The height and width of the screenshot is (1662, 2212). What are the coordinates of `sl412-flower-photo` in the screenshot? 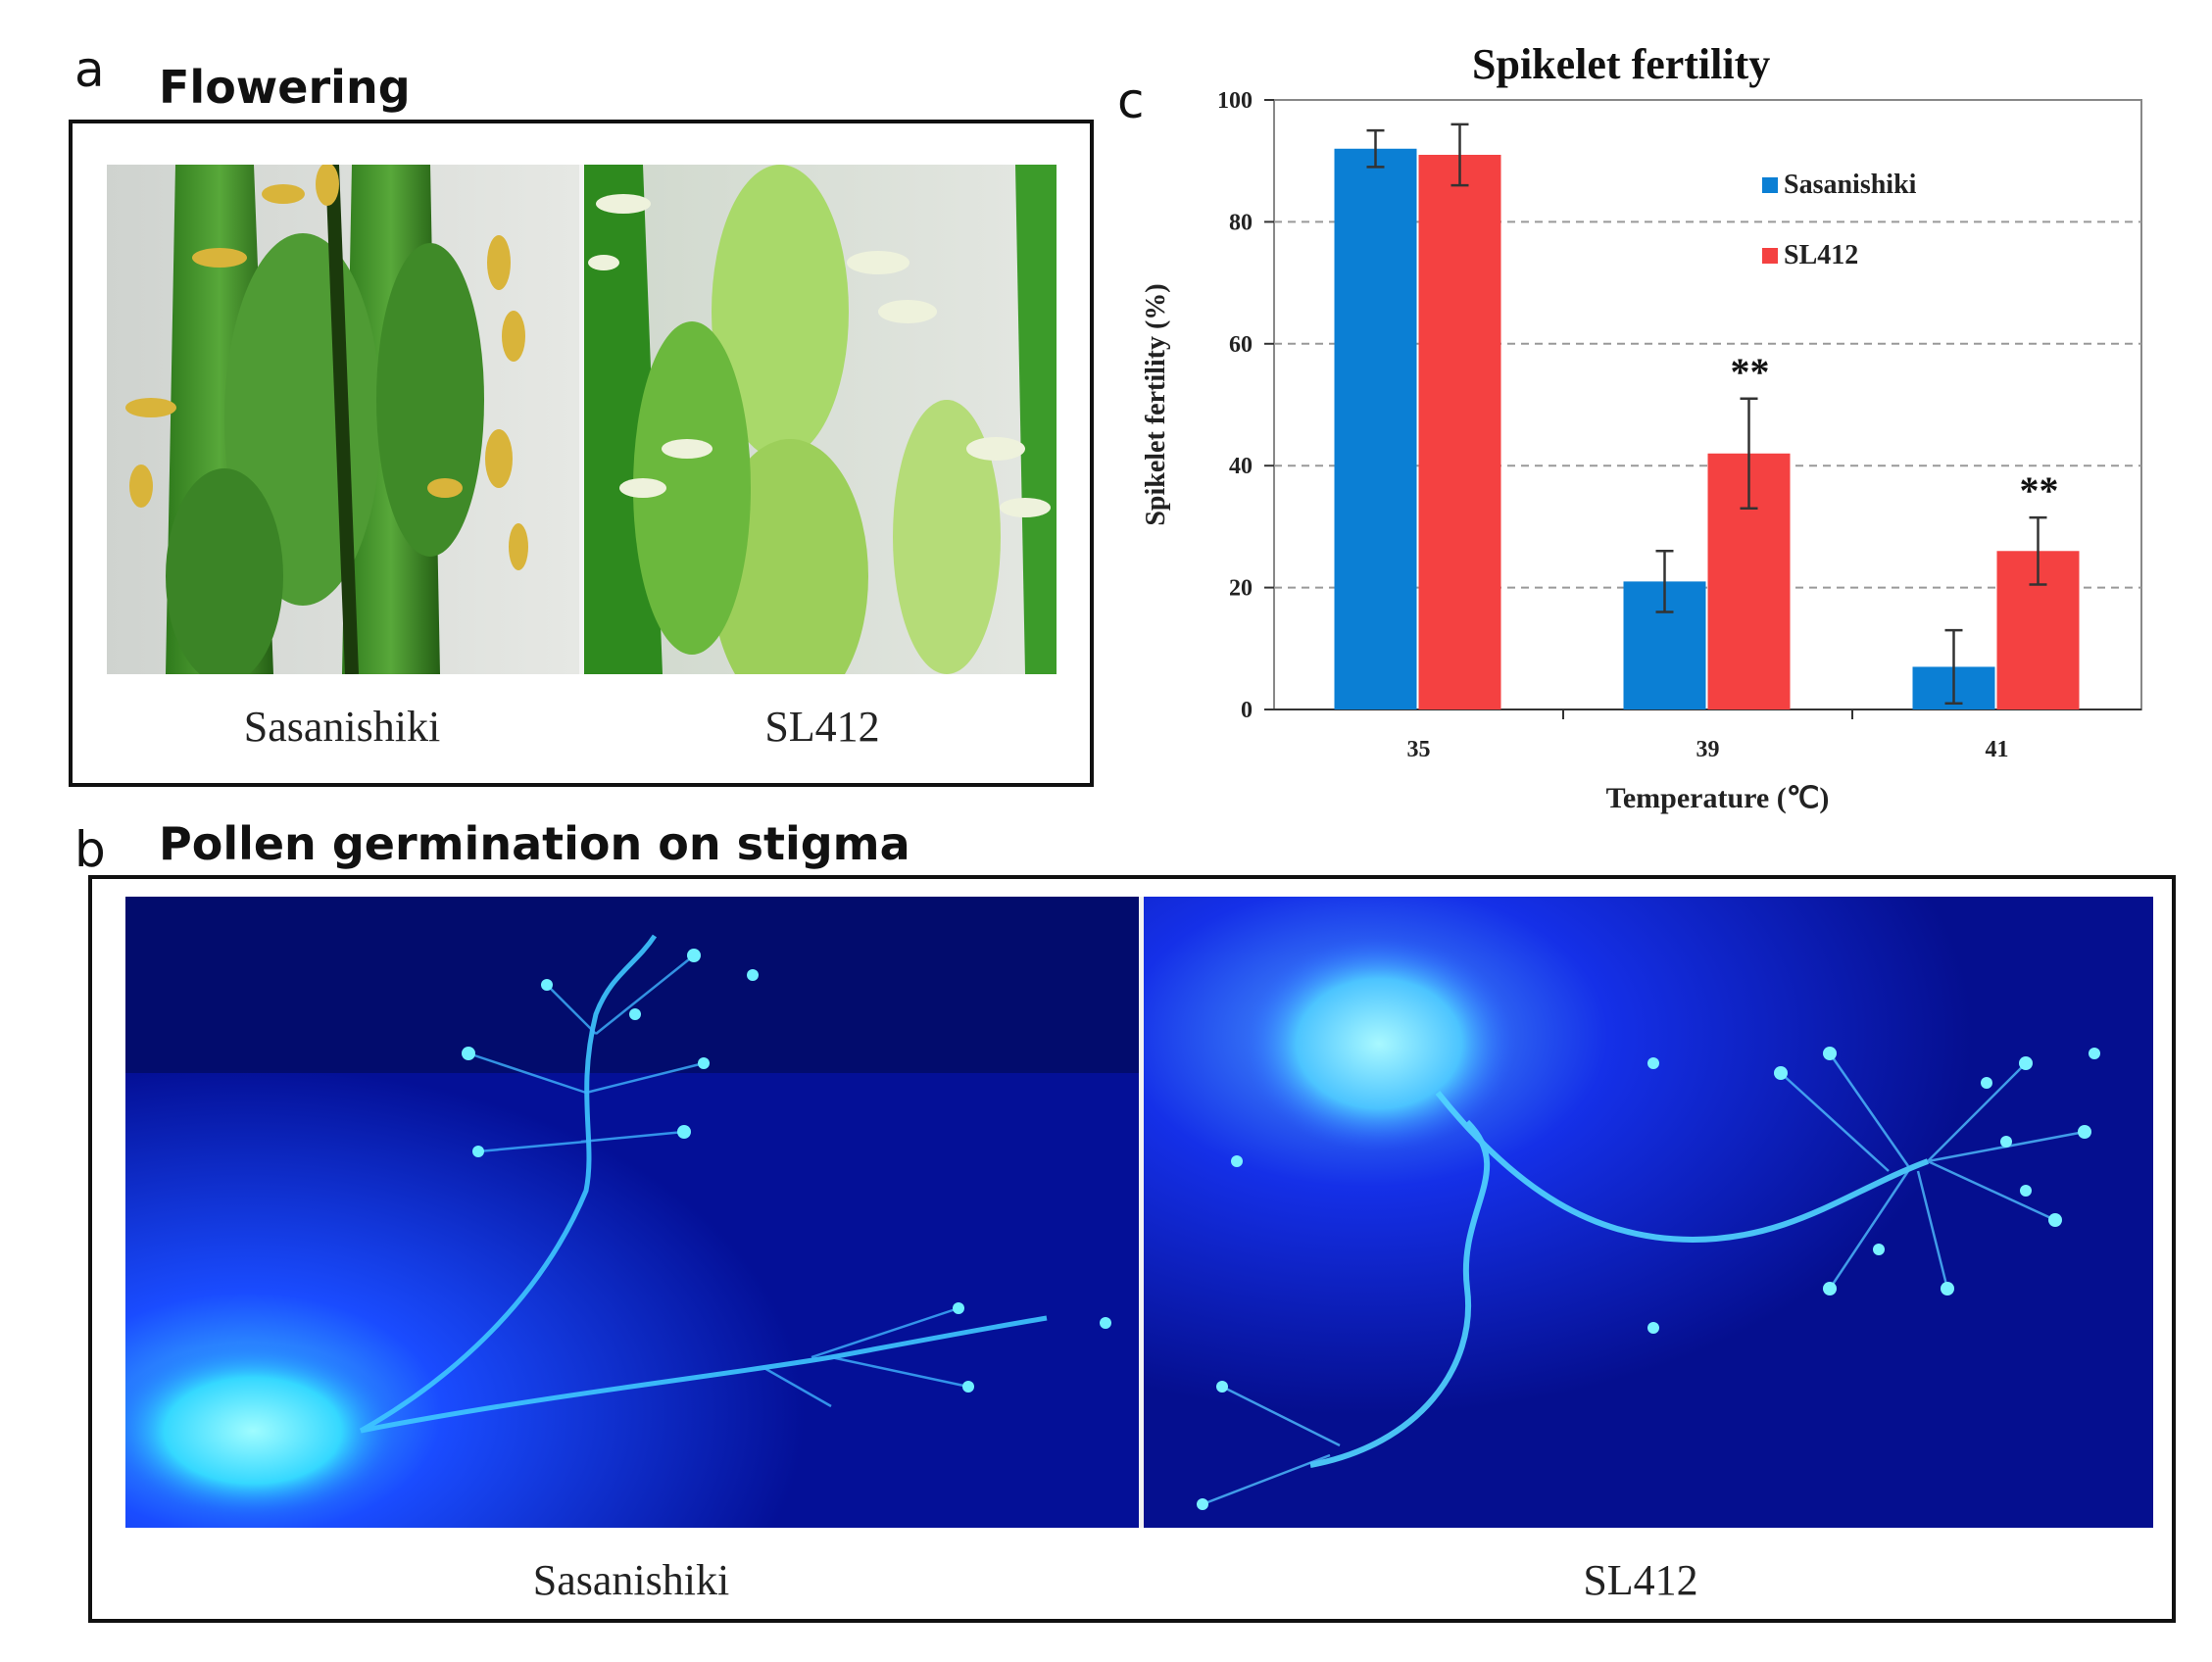 It's located at (821, 419).